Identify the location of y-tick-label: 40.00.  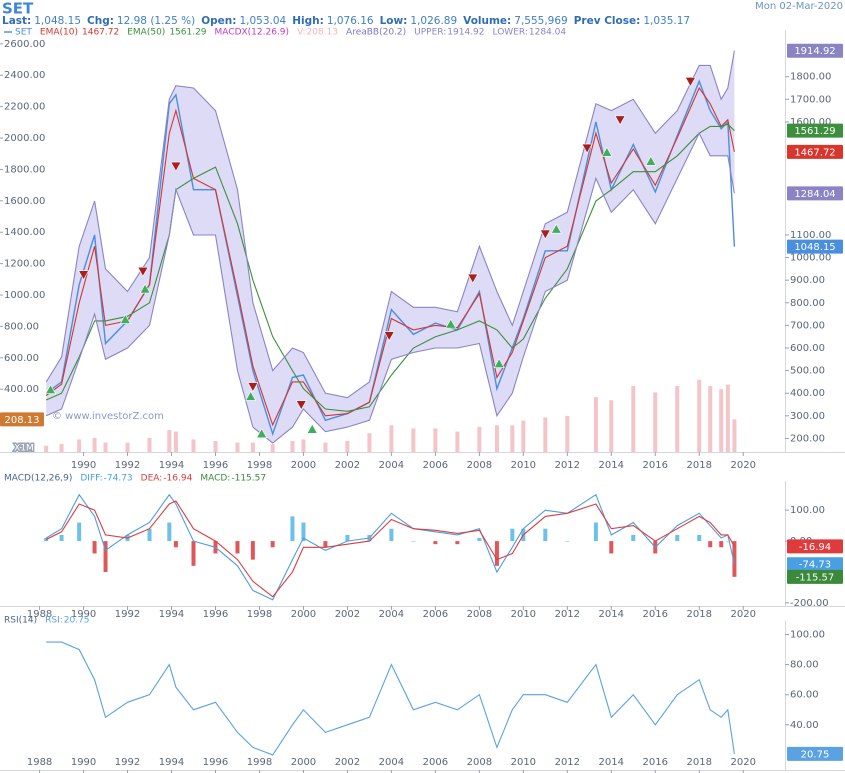
(804, 725).